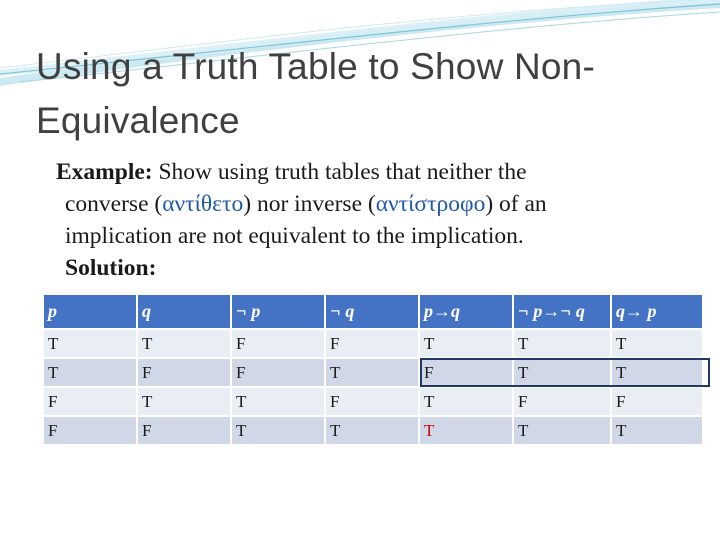  What do you see at coordinates (309, 204) in the screenshot?
I see `example-line2-mid: ) nor inverse (` at bounding box center [309, 204].